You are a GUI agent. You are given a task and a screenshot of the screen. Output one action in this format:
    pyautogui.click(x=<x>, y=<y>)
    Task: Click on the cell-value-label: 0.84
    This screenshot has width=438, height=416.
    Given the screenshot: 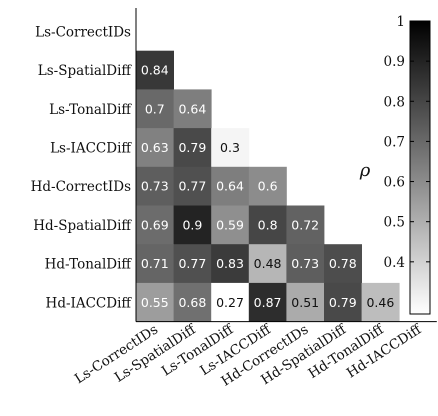 What is the action you would take?
    pyautogui.click(x=155, y=70)
    